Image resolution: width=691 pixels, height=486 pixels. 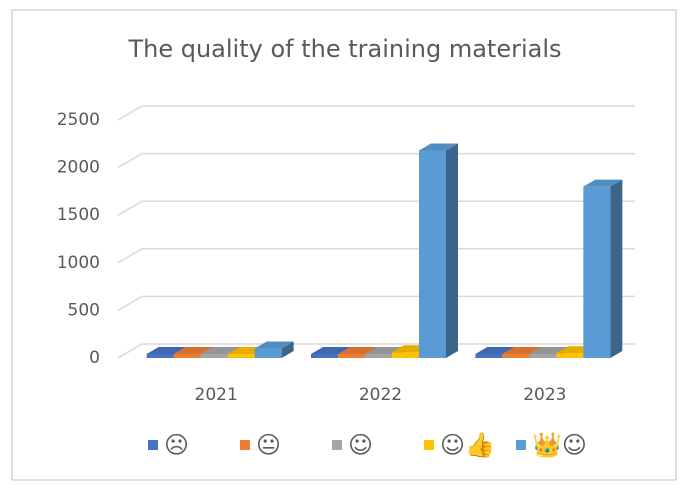 I want to click on legend-label: 😐, so click(x=268, y=445).